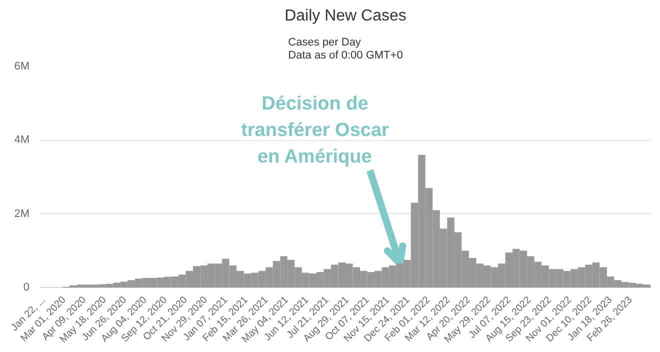 The image size is (660, 352). What do you see at coordinates (315, 131) in the screenshot?
I see `annotation: Décision de transférer Oscar en Amérique` at bounding box center [315, 131].